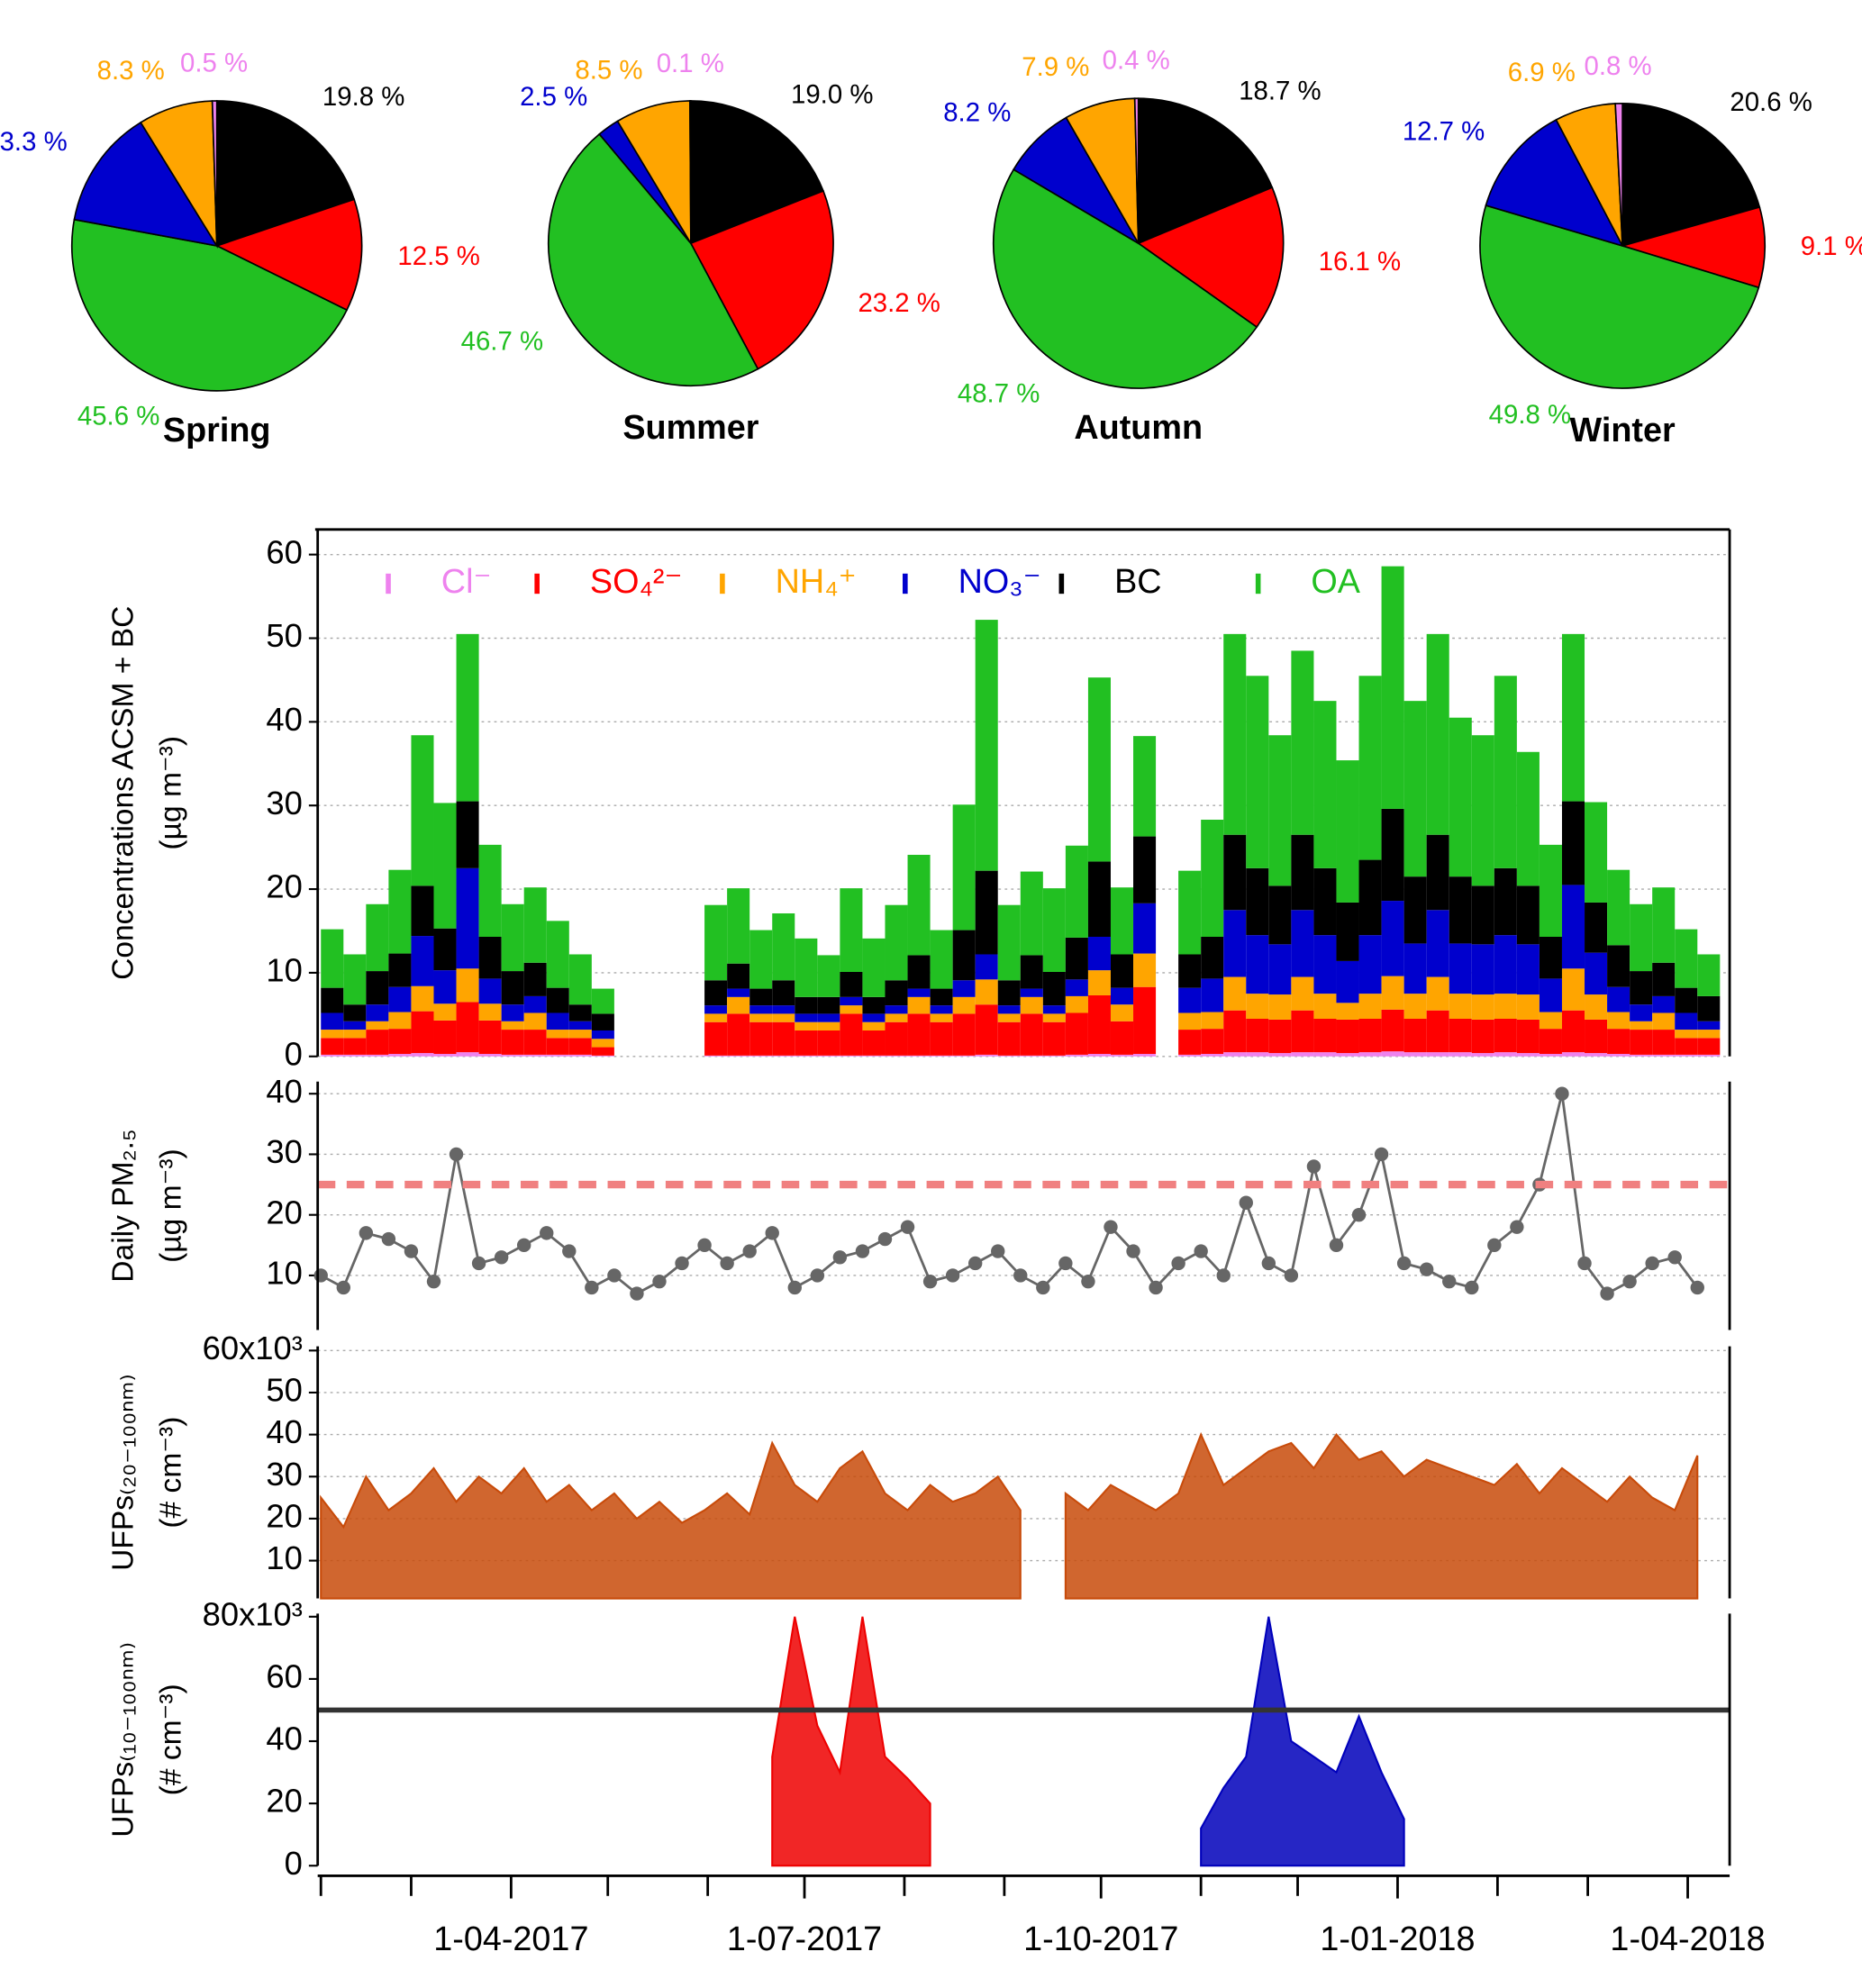 This screenshot has height=1988, width=1862. Describe the element at coordinates (1009, 1194) in the screenshot. I see `data-line` at that location.